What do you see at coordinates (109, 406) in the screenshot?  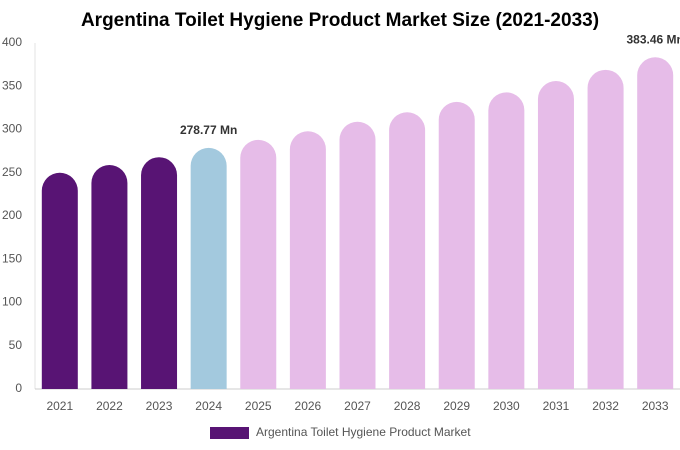 I see `x-tick-label: 2022` at bounding box center [109, 406].